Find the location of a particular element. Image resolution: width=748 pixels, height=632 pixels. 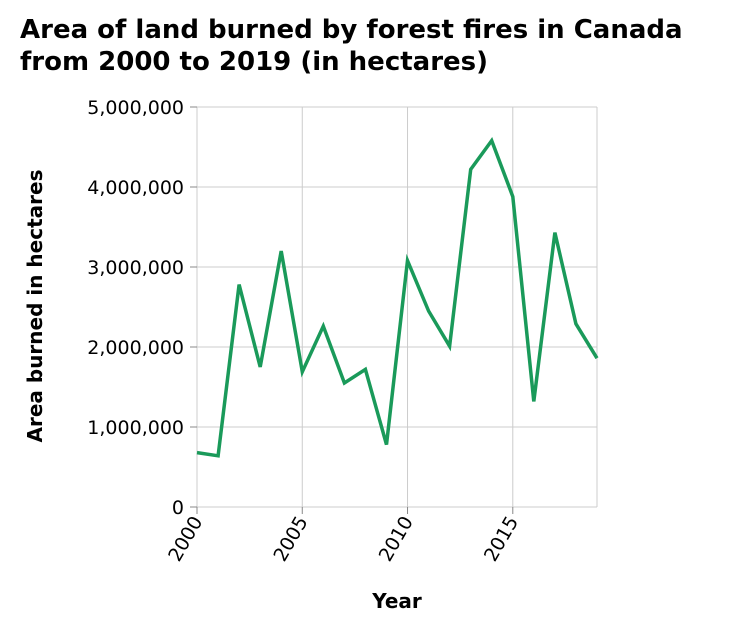

x-tick-label: 2000 is located at coordinates (185, 539).